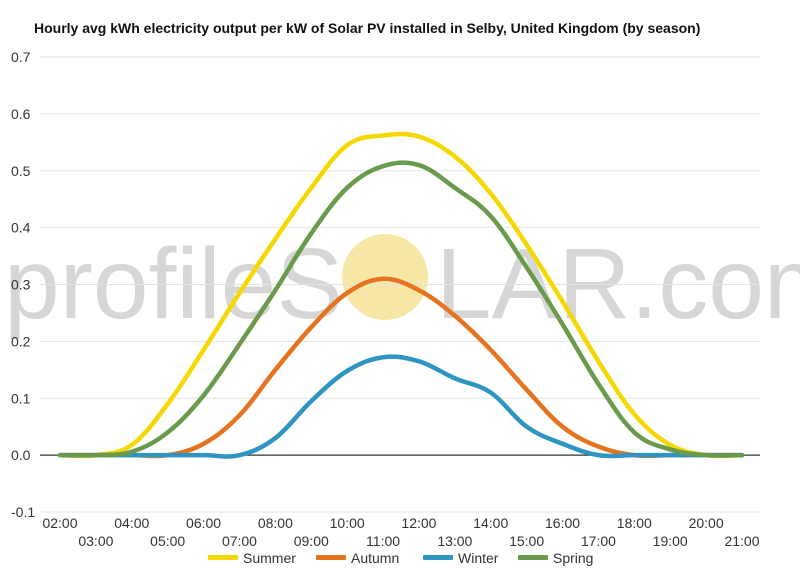 This screenshot has width=800, height=570. What do you see at coordinates (562, 523) in the screenshot?
I see `x-tick-label: 16:00` at bounding box center [562, 523].